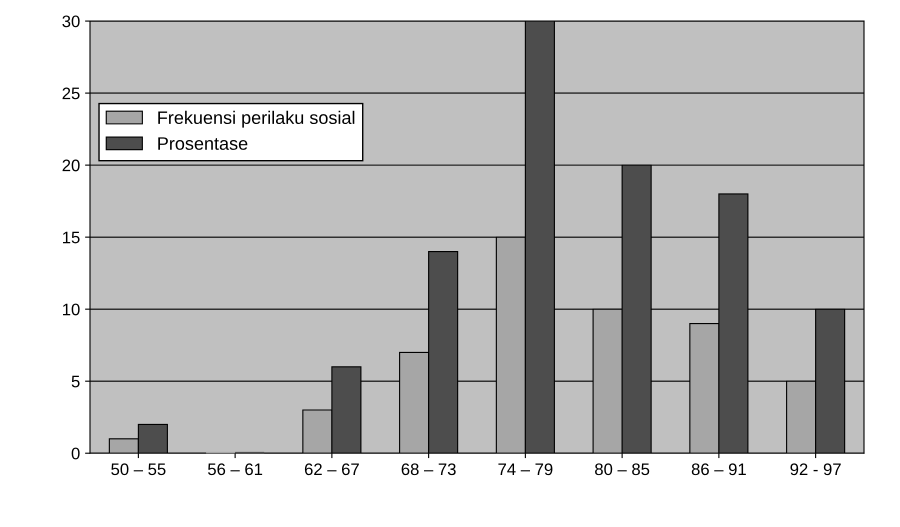 This screenshot has width=900, height=527. I want to click on x-tick-label: 80 – 85, so click(622, 469).